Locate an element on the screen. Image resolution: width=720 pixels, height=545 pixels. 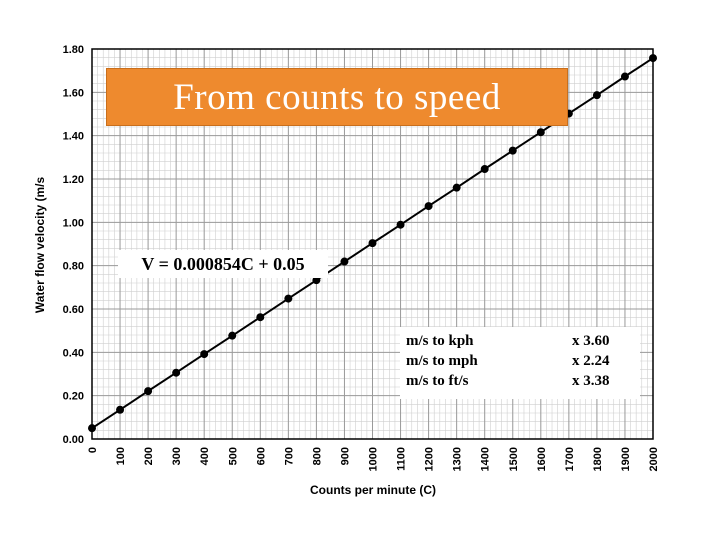
conversion-row: m/s to kph x 3.60 is located at coordinates (520, 342).